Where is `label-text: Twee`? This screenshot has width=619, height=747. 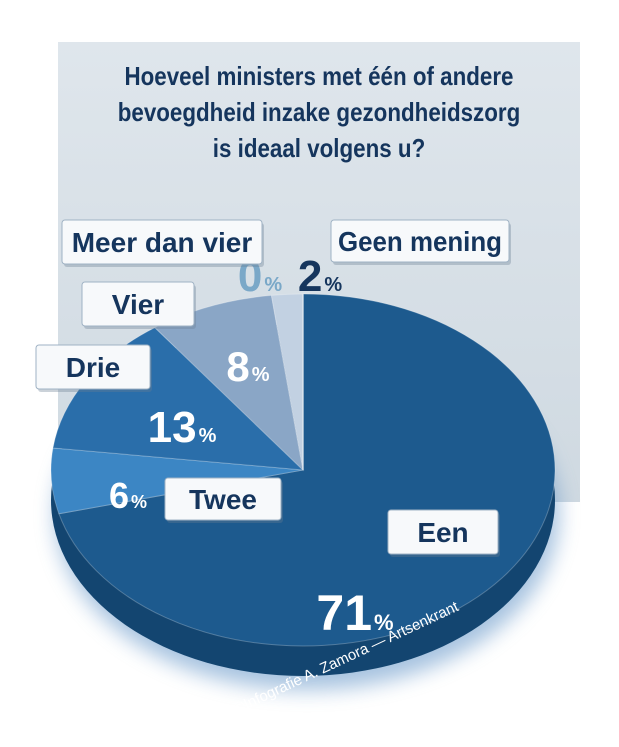 label-text: Twee is located at coordinates (223, 499).